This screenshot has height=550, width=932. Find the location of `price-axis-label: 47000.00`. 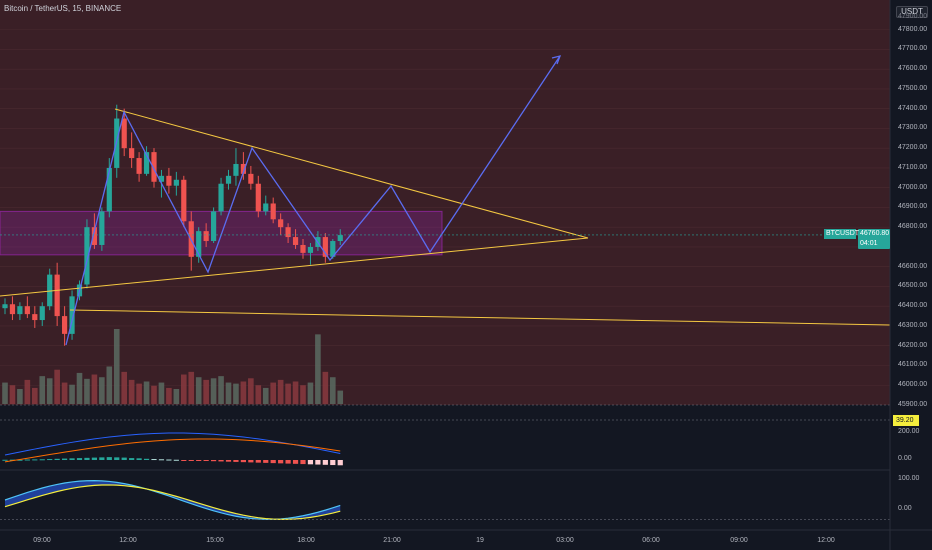

price-axis-label: 47000.00 is located at coordinates (913, 187).